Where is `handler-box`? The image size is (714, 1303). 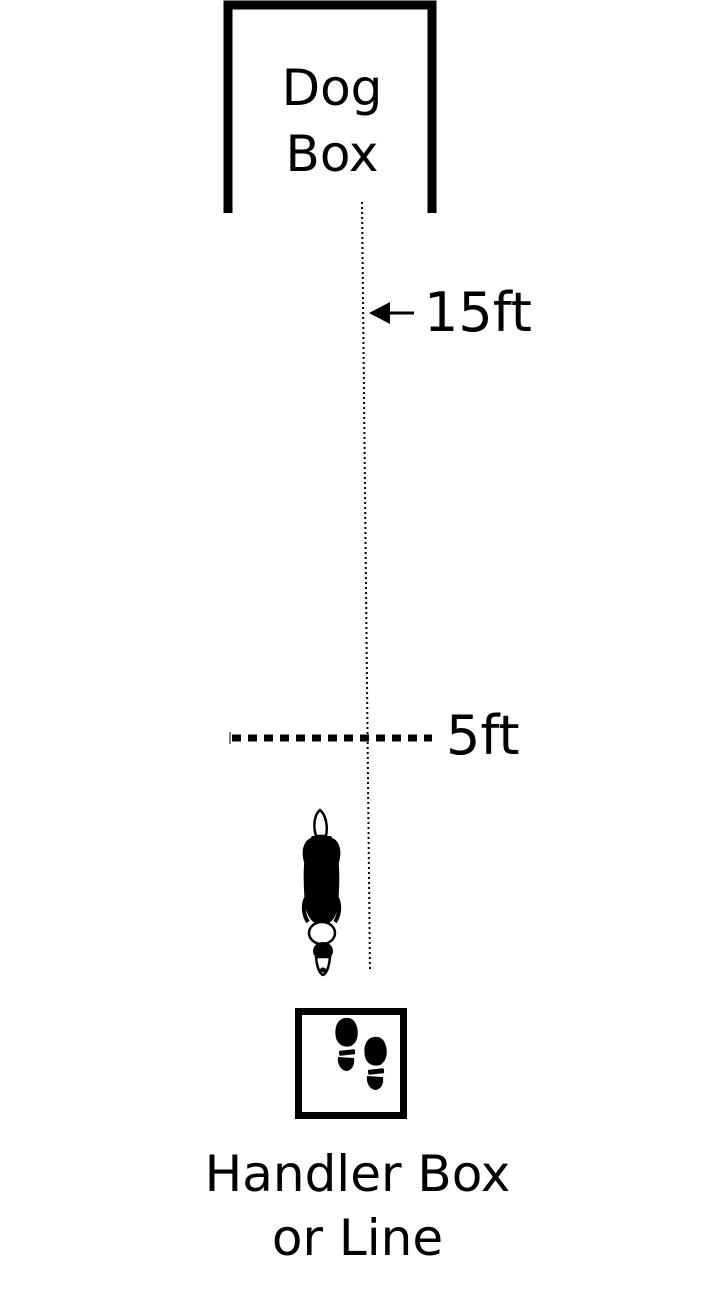
handler-box is located at coordinates (351, 1063).